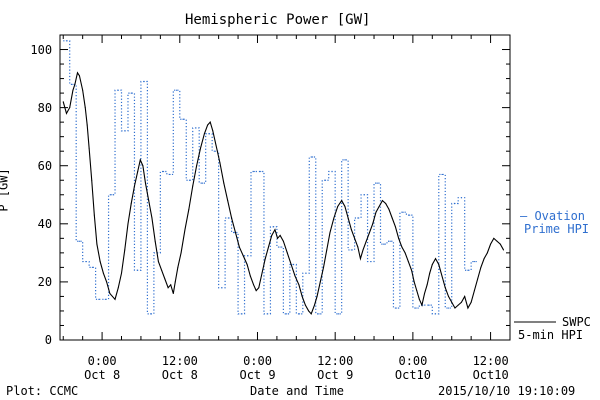 The width and height of the screenshot is (600, 400). What do you see at coordinates (45, 107) in the screenshot?
I see `y-tick-label: 80` at bounding box center [45, 107].